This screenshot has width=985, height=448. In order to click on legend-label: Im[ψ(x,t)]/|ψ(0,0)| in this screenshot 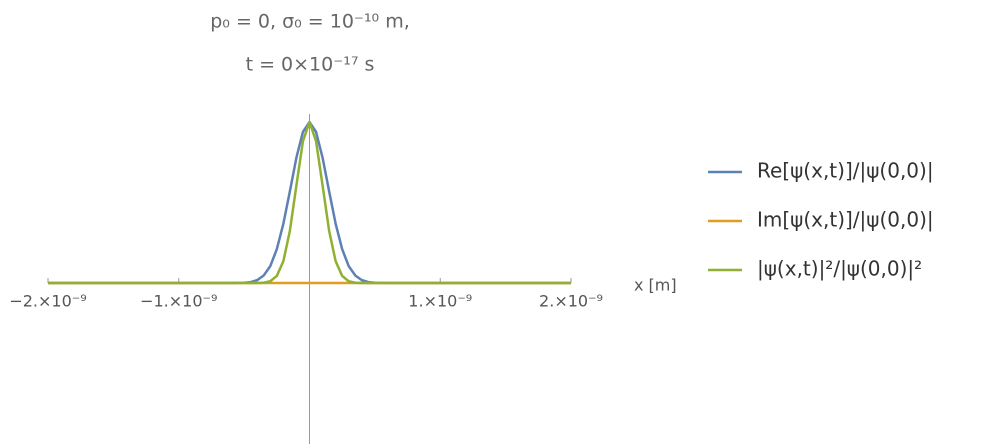, I will do `click(845, 220)`.